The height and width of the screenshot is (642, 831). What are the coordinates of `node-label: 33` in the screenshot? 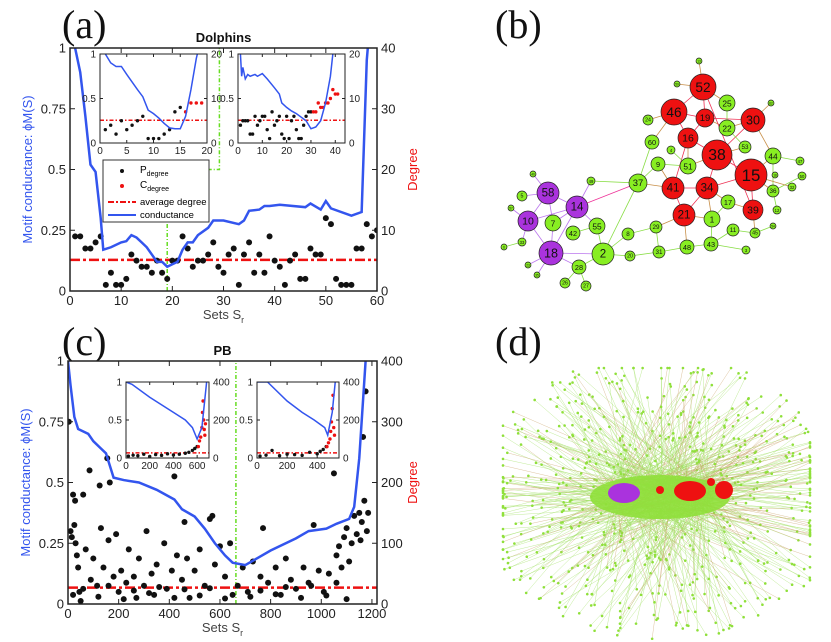 It's located at (522, 242).